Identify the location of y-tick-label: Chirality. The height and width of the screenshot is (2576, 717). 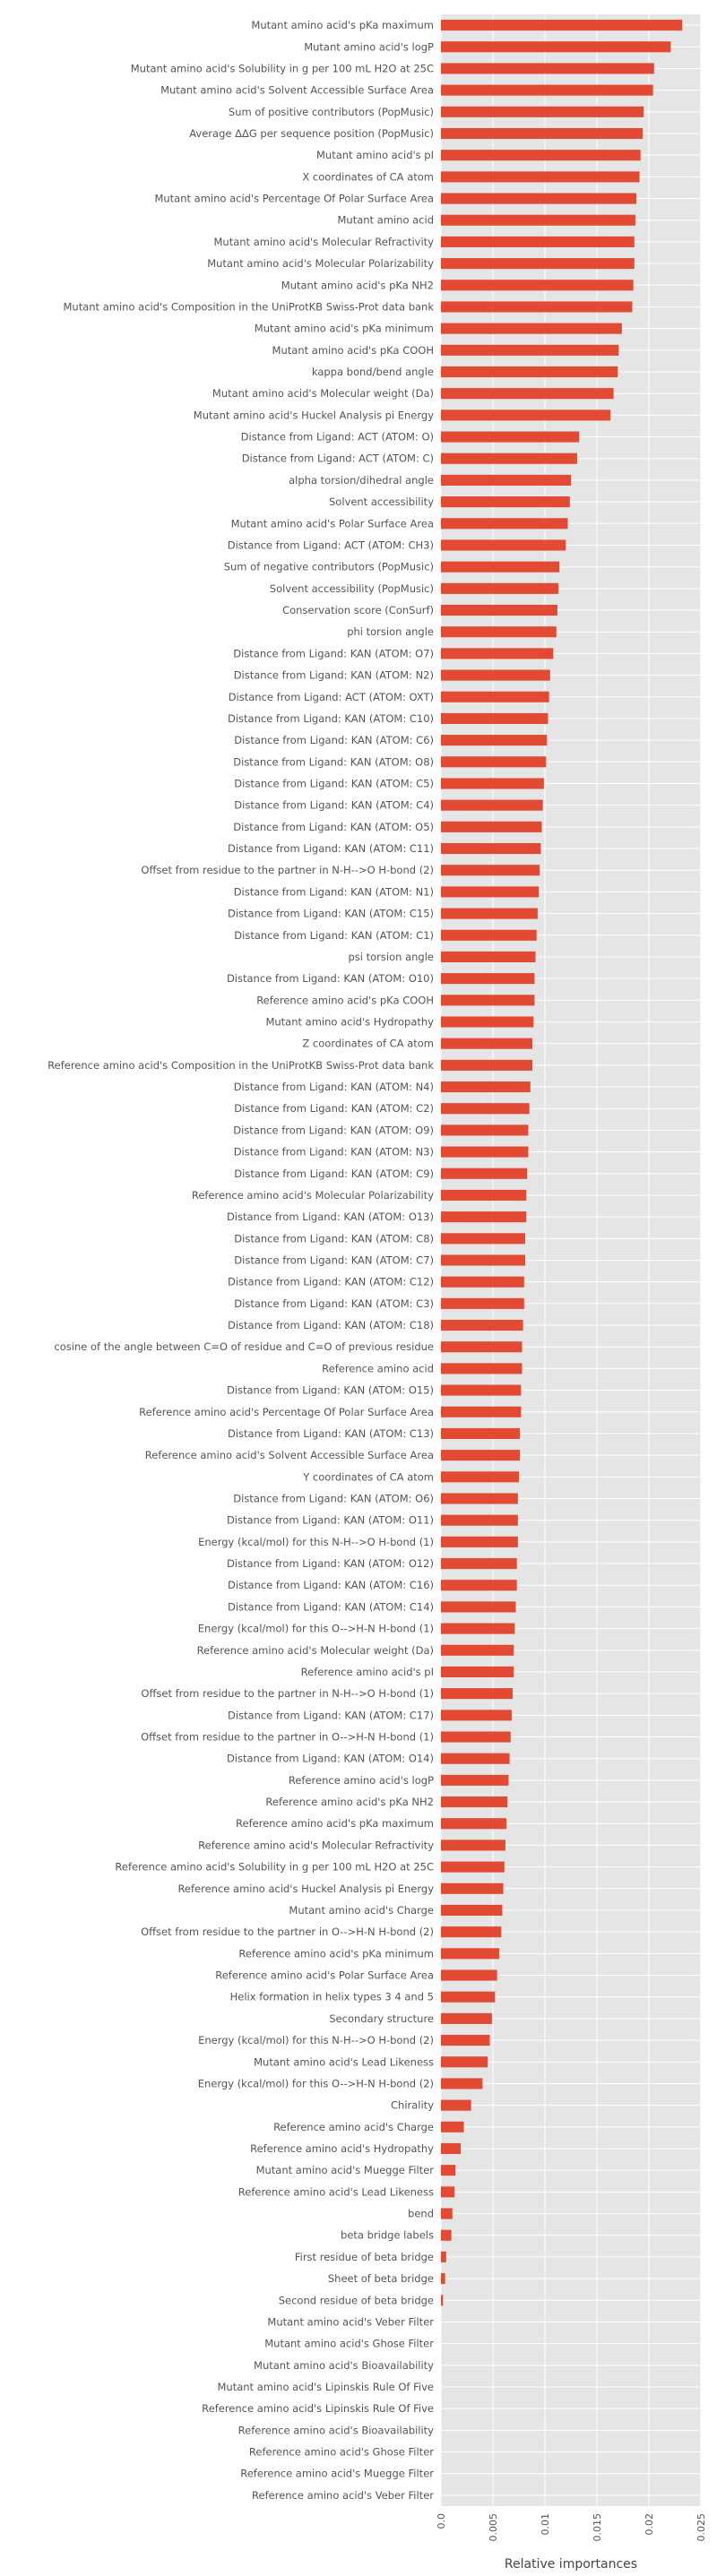
(412, 2106).